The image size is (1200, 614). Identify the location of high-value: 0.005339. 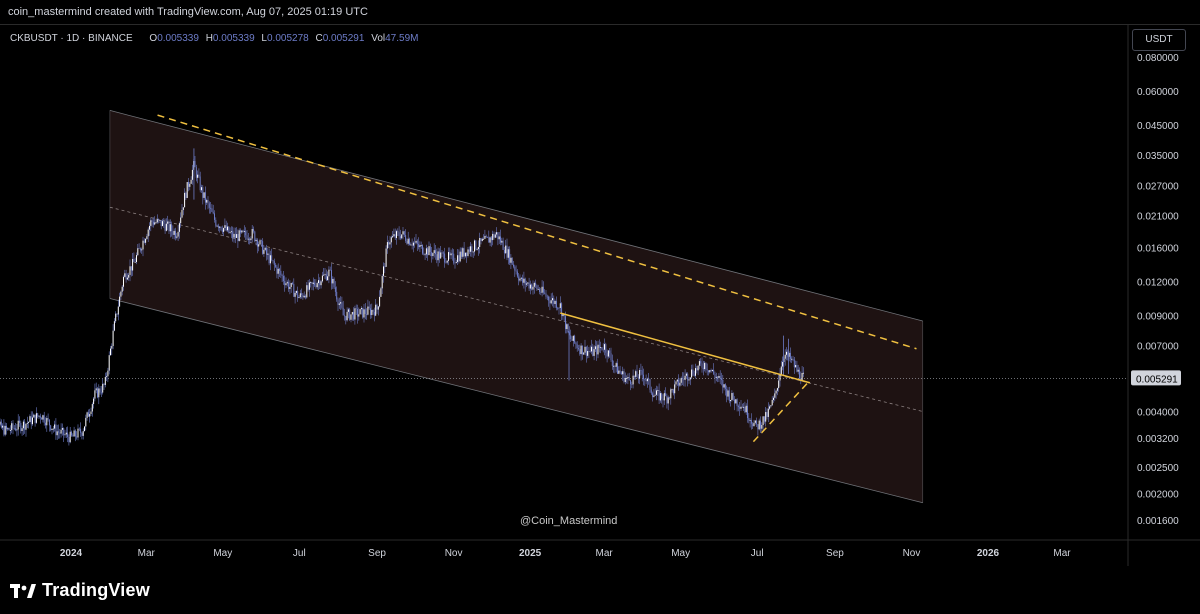
(233, 38).